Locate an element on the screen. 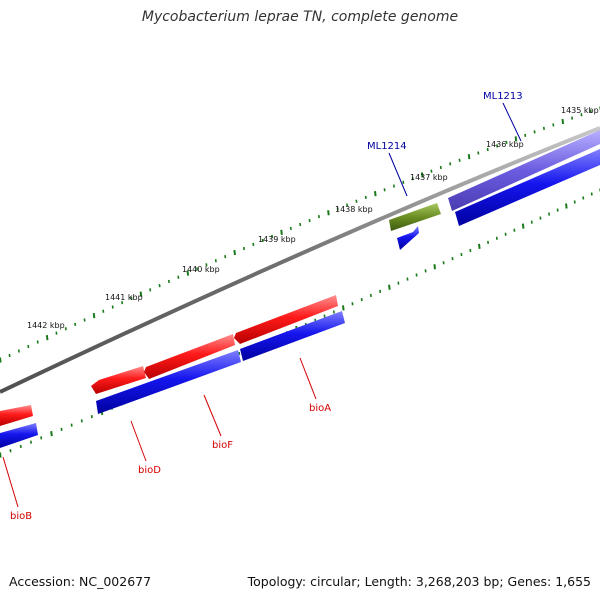  tick-label-1435: 1435 kbp is located at coordinates (580, 110).